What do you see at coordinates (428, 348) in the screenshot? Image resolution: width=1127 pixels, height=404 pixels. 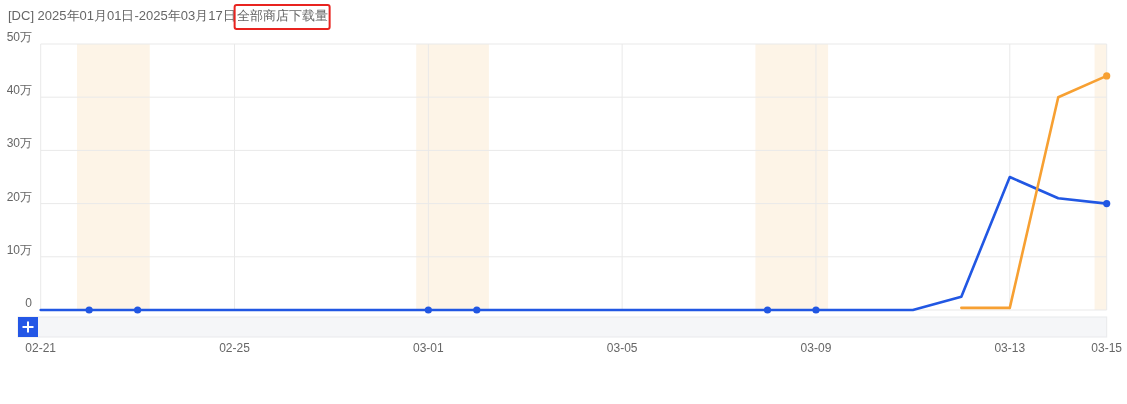 I see `x-tick-label: 03-01` at bounding box center [428, 348].